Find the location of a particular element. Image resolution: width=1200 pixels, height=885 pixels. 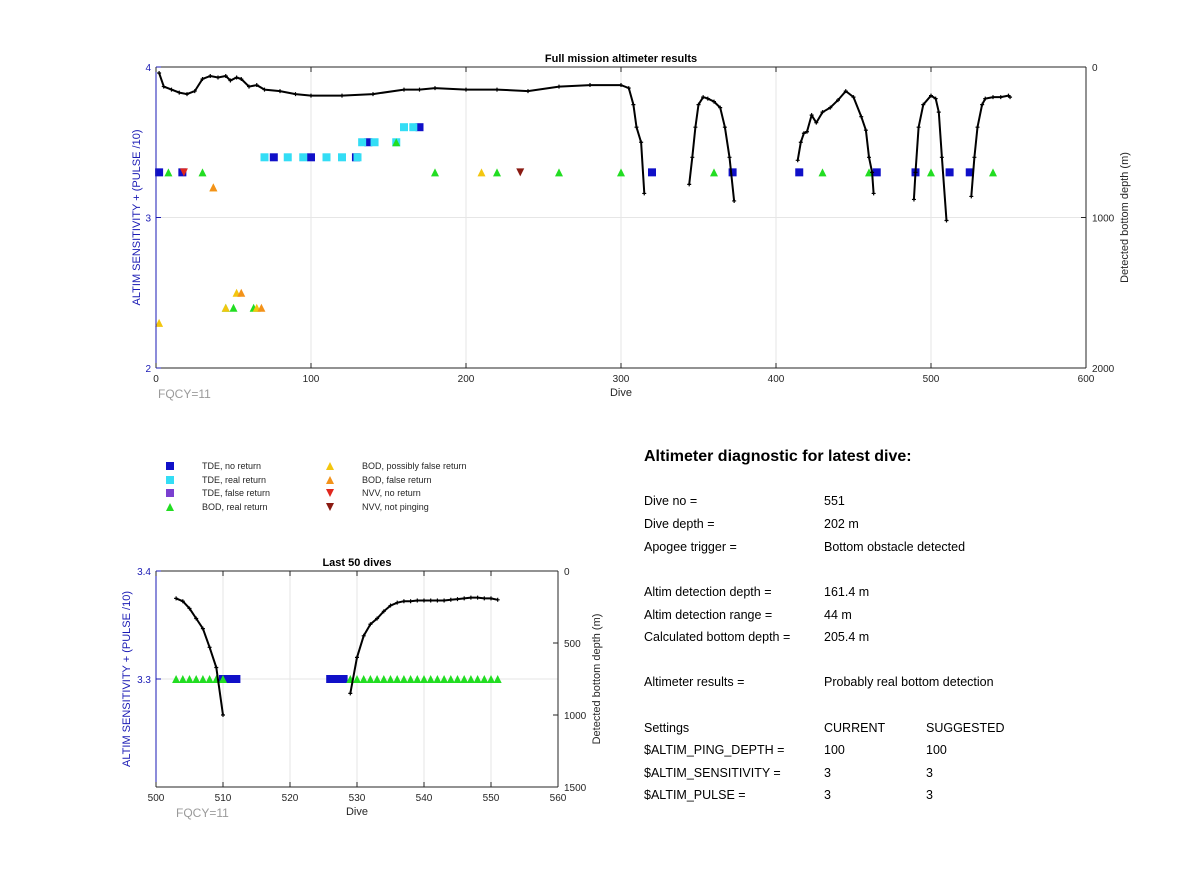

x-tick-label: 540 is located at coordinates (424, 798).